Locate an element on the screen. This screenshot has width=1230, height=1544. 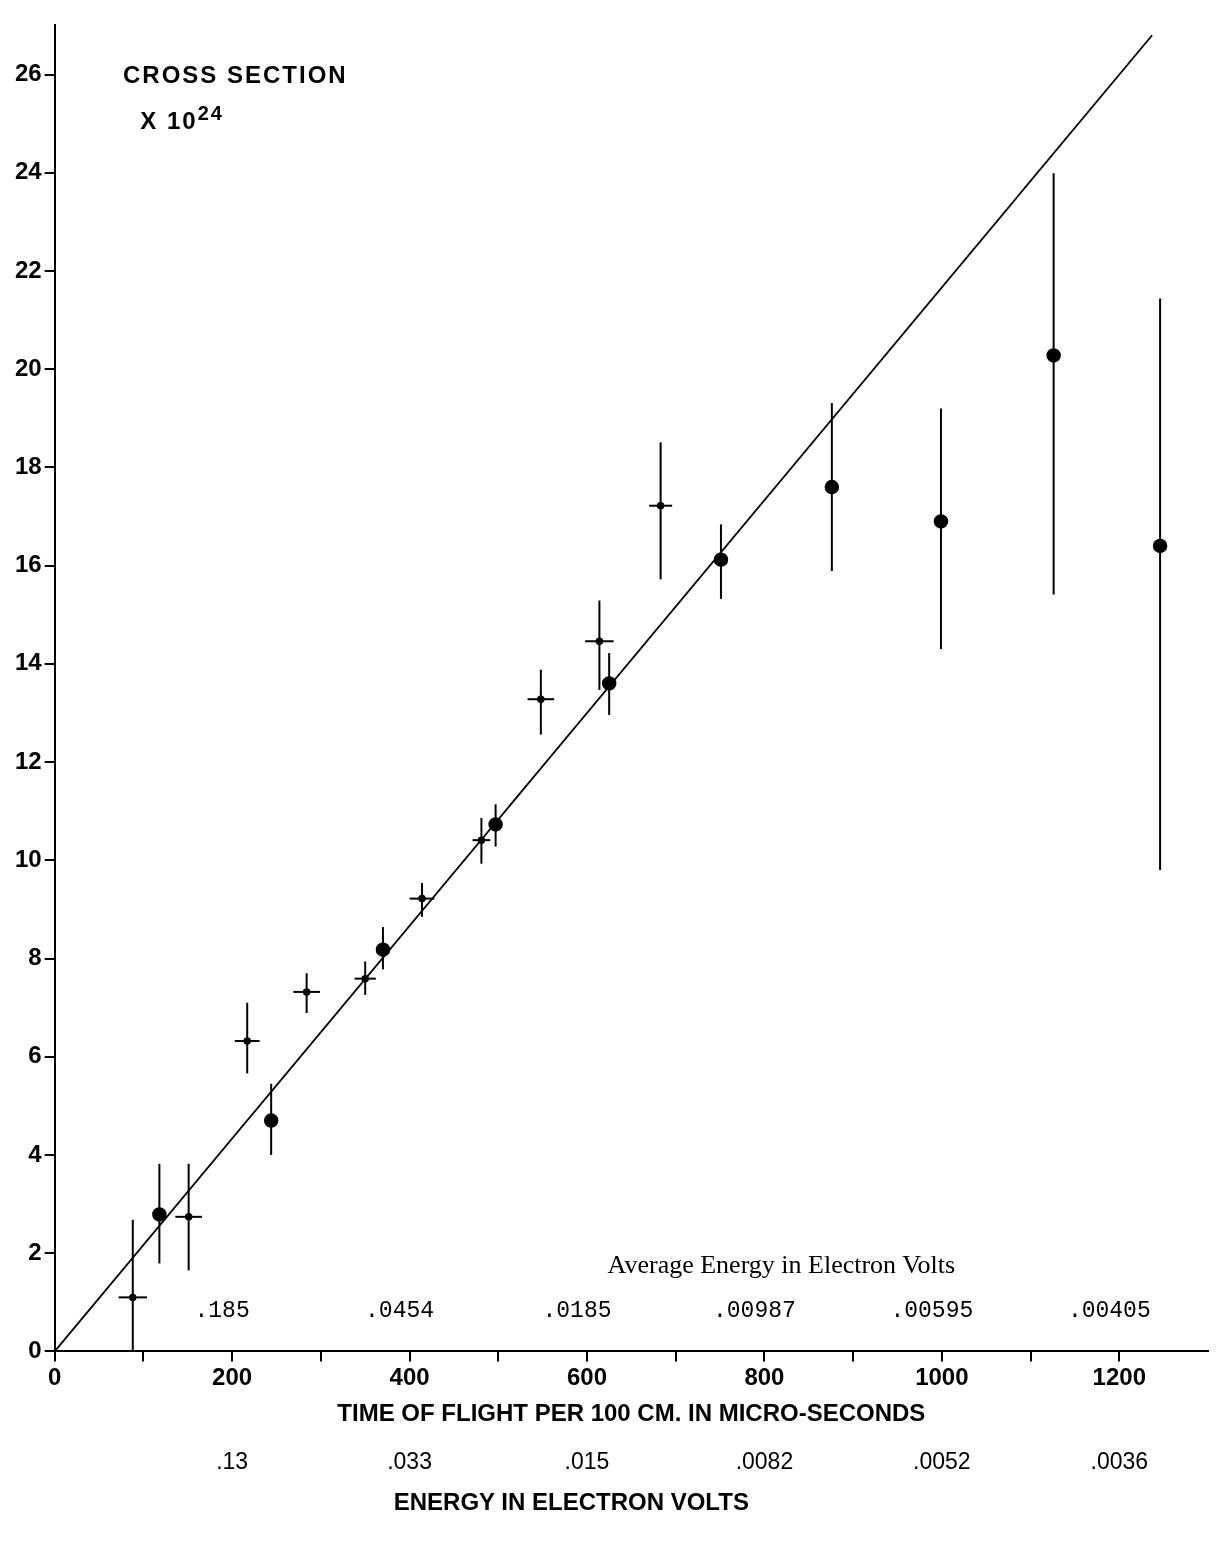
y-tick-label: 18 is located at coordinates (28, 466).